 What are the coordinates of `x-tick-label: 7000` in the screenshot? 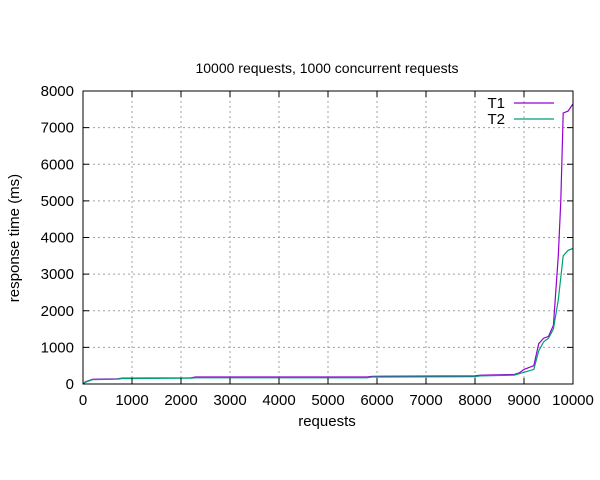 It's located at (425, 400).